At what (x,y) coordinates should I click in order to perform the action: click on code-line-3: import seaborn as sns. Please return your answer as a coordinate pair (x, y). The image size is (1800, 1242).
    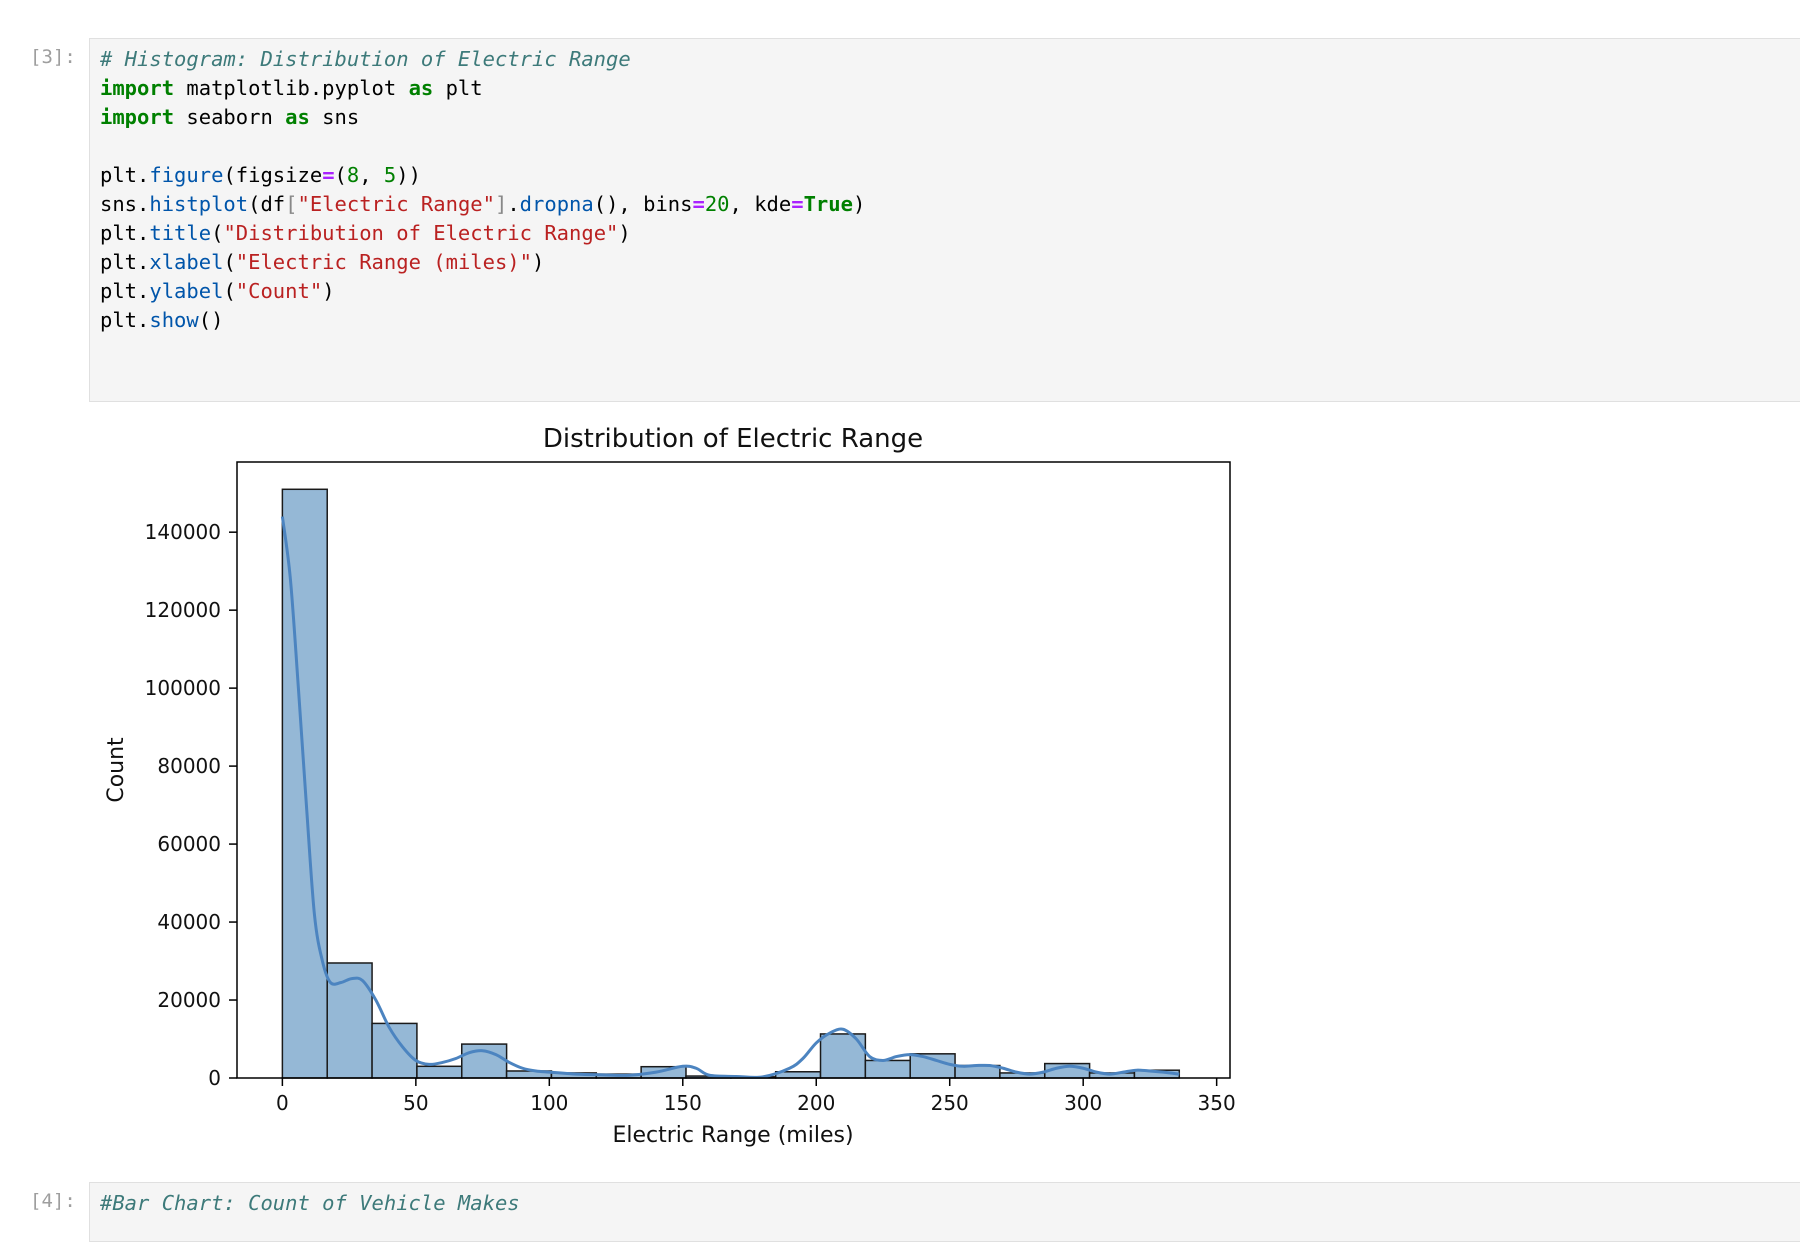
    Looking at the image, I should click on (230, 117).